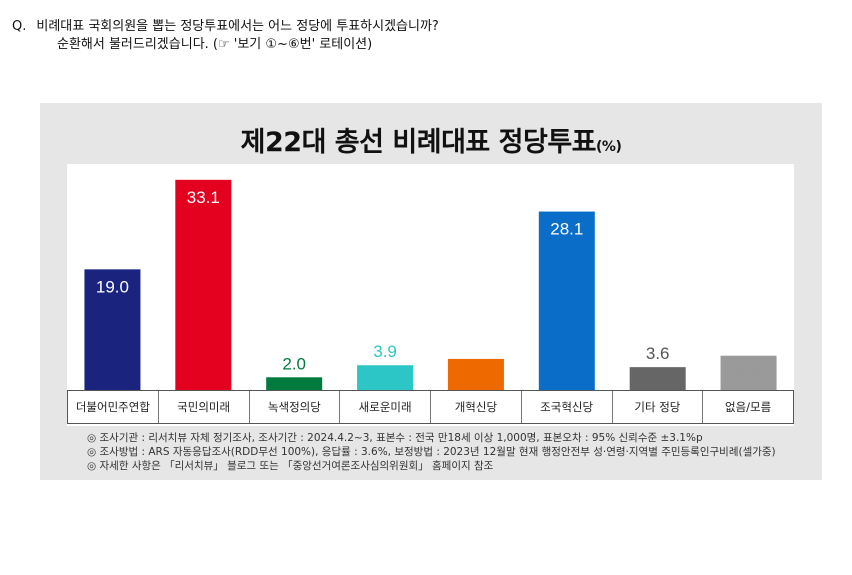 Image resolution: width=852 pixels, height=575 pixels. I want to click on bar-value-label-5: 4.9, so click(476, 376).